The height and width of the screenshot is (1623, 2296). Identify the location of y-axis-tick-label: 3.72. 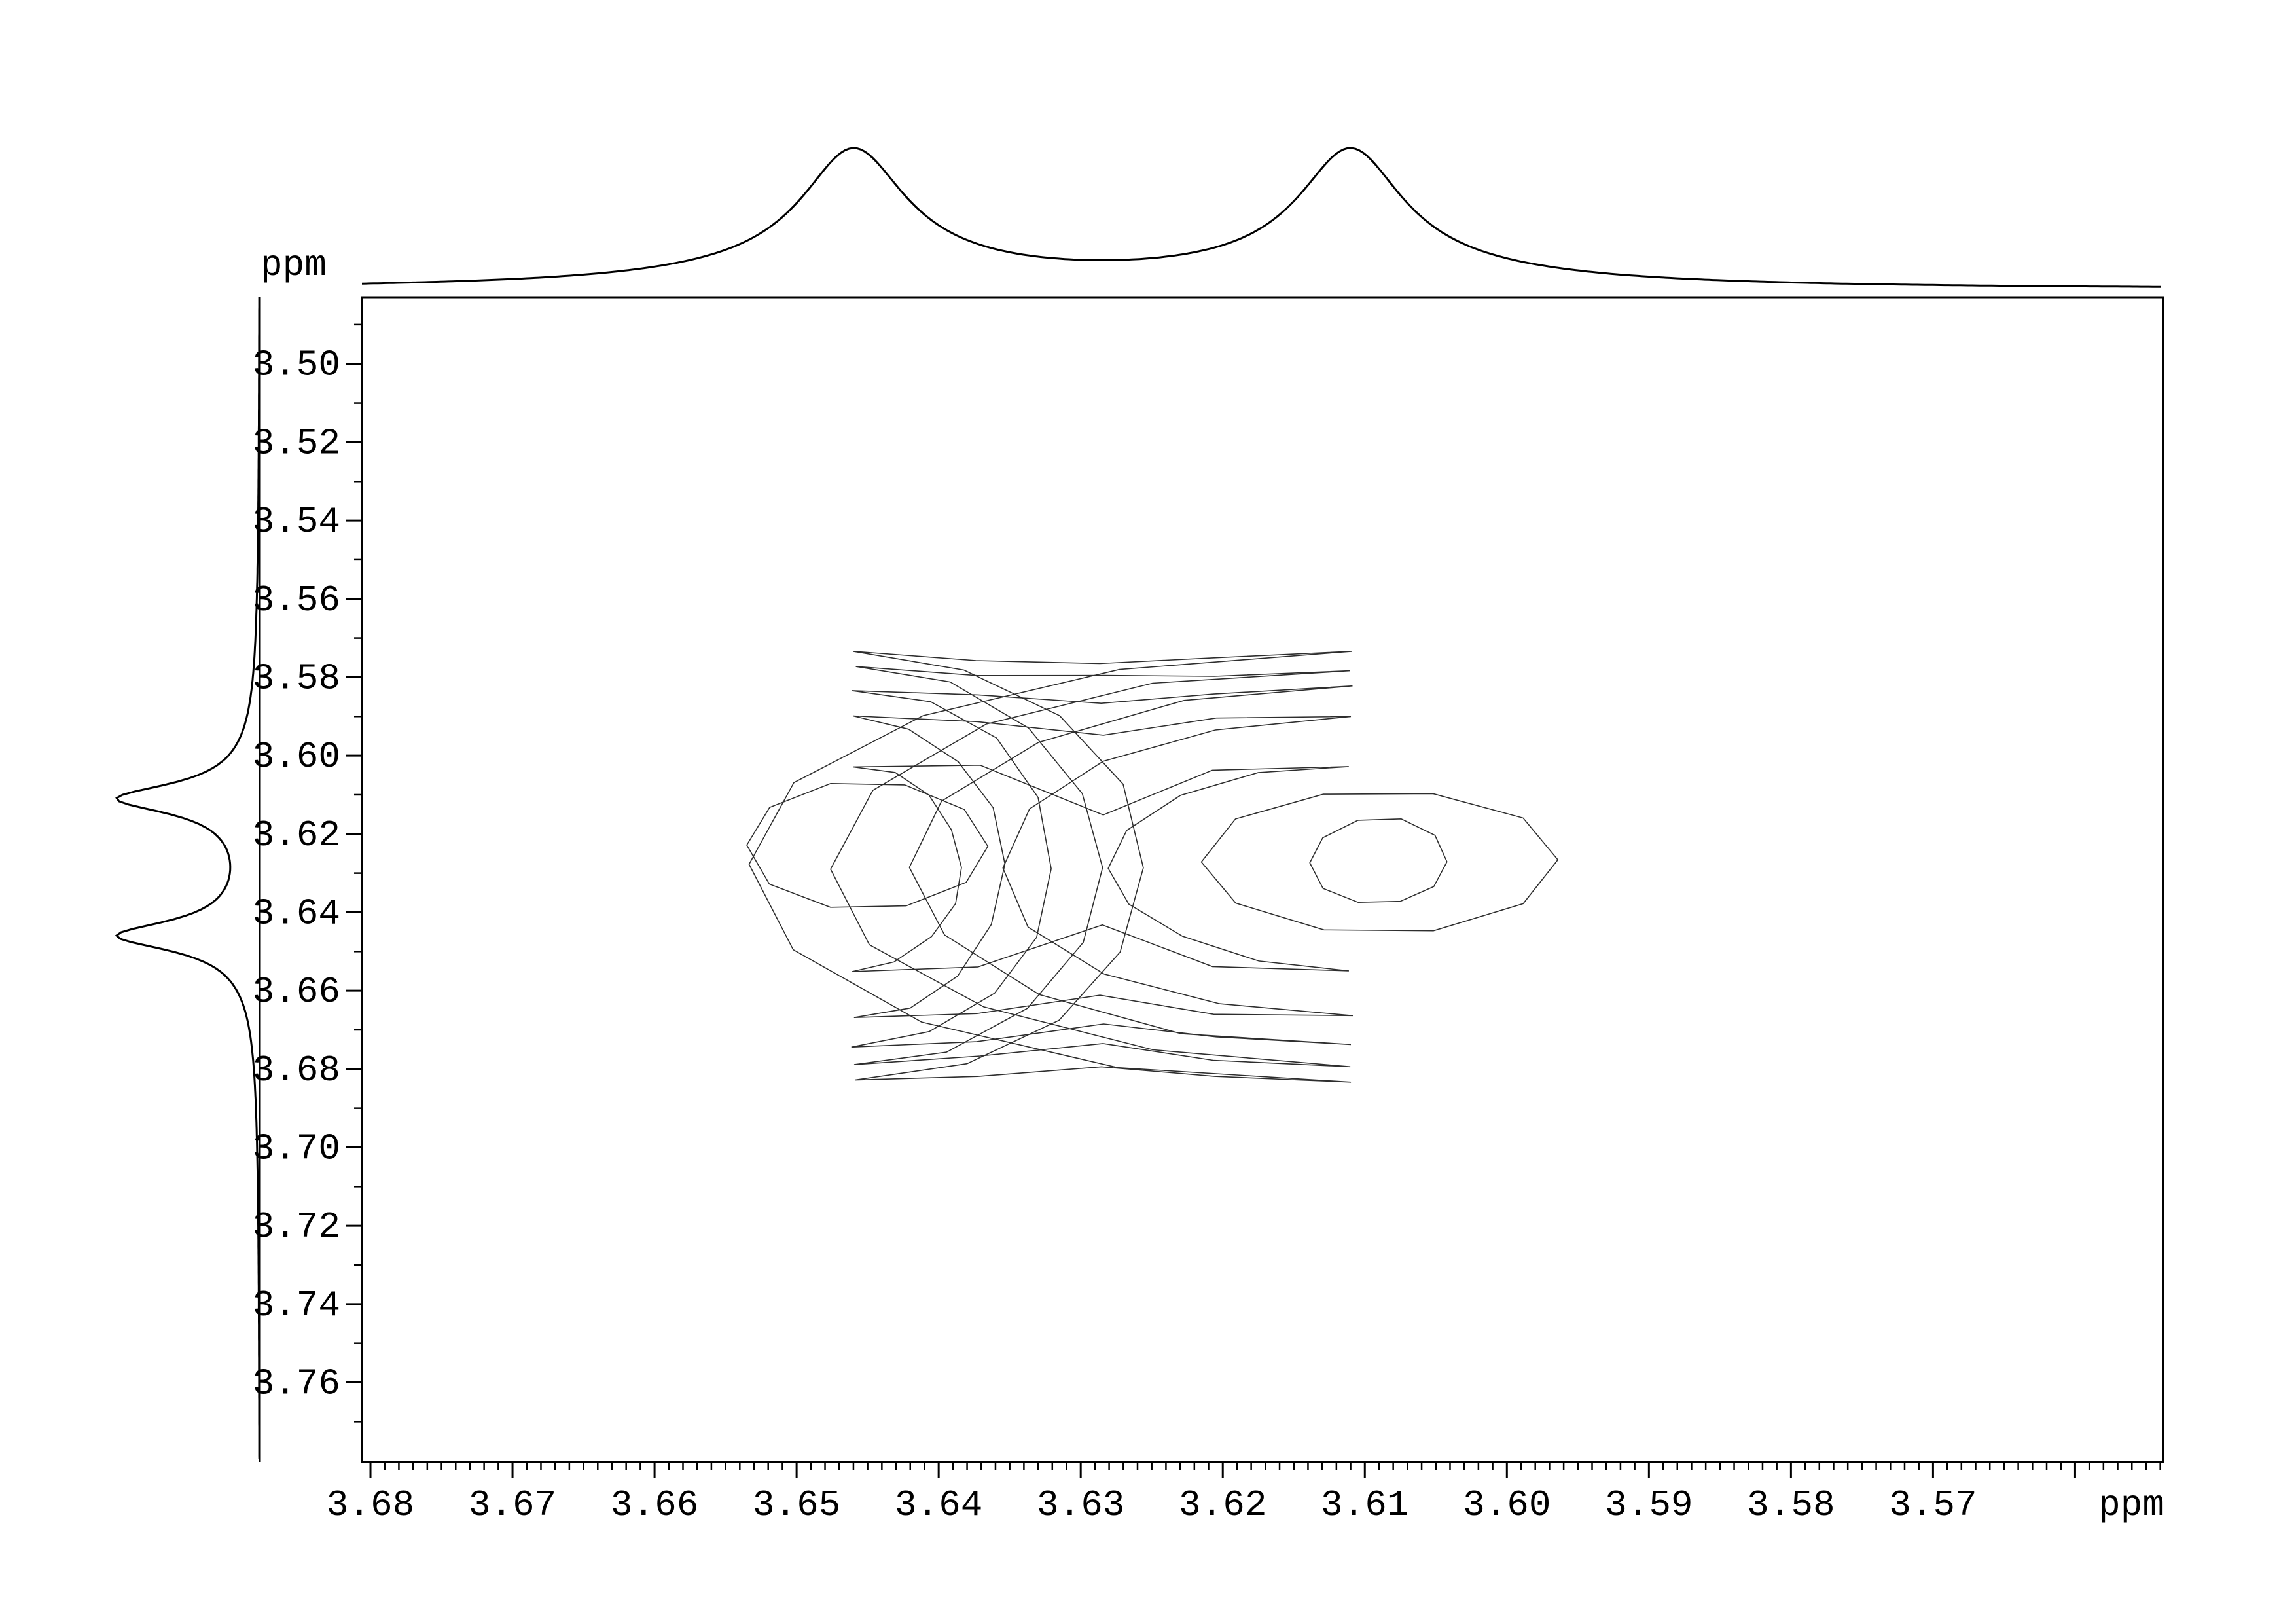
(296, 1227).